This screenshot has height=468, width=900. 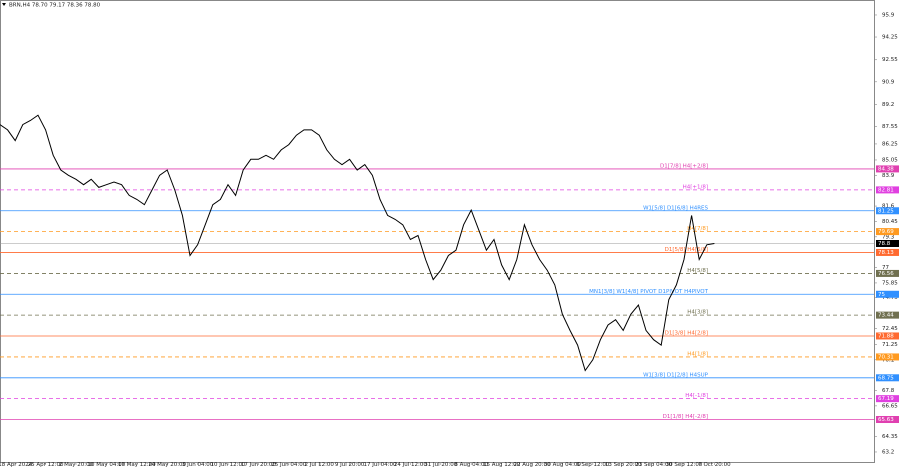 I want to click on x-tick-label: 30 Sep 12:00, so click(x=684, y=465).